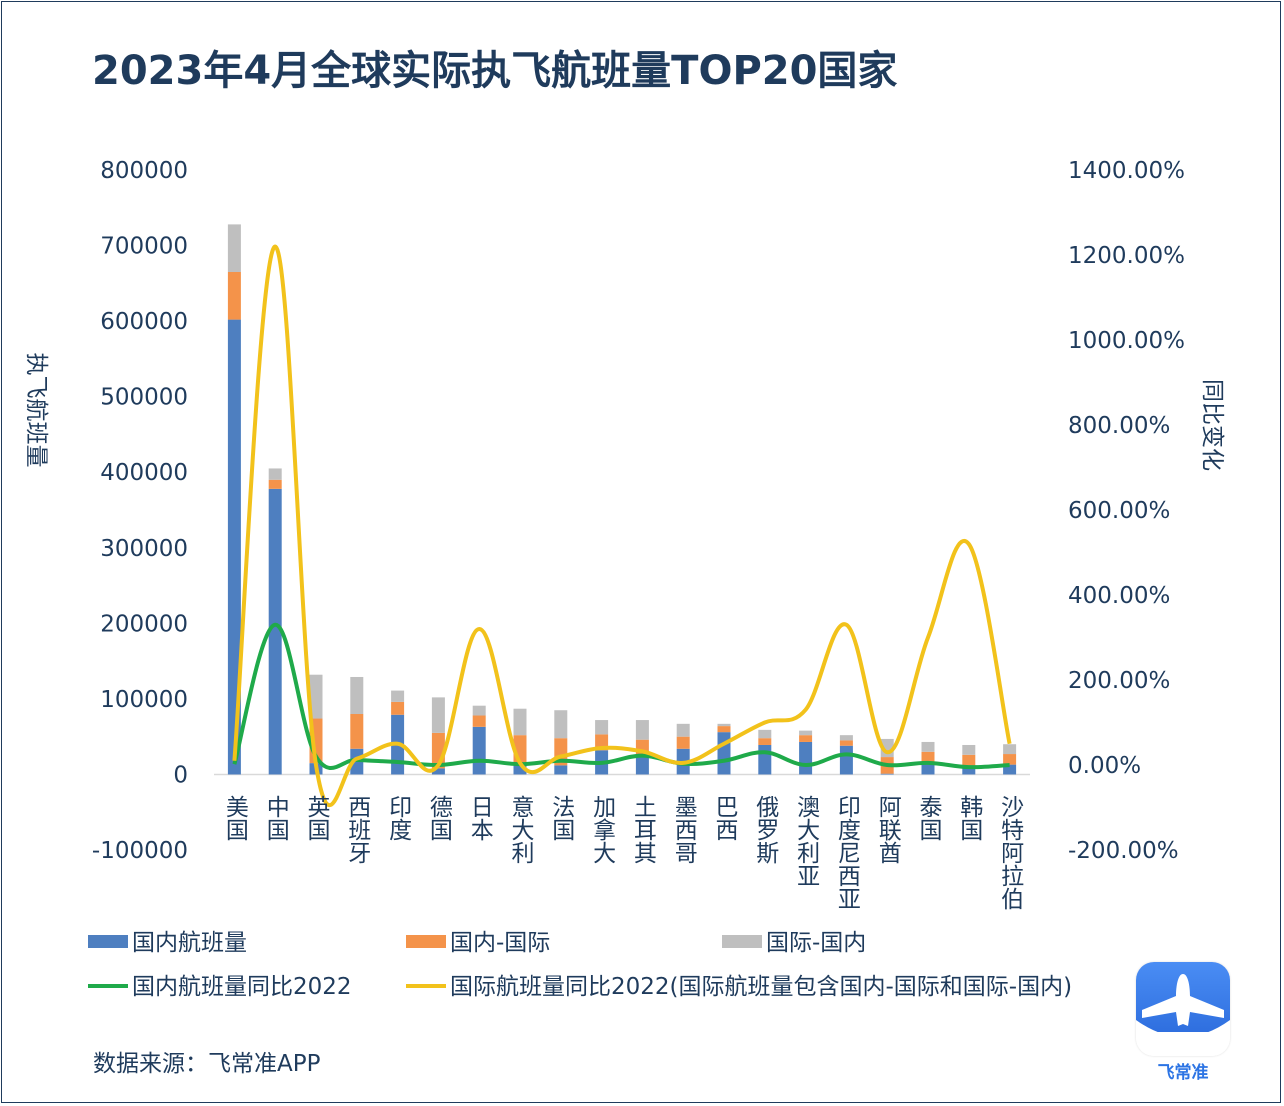  I want to click on x-tick-label: 沙特阿拉伯, so click(1011, 852).